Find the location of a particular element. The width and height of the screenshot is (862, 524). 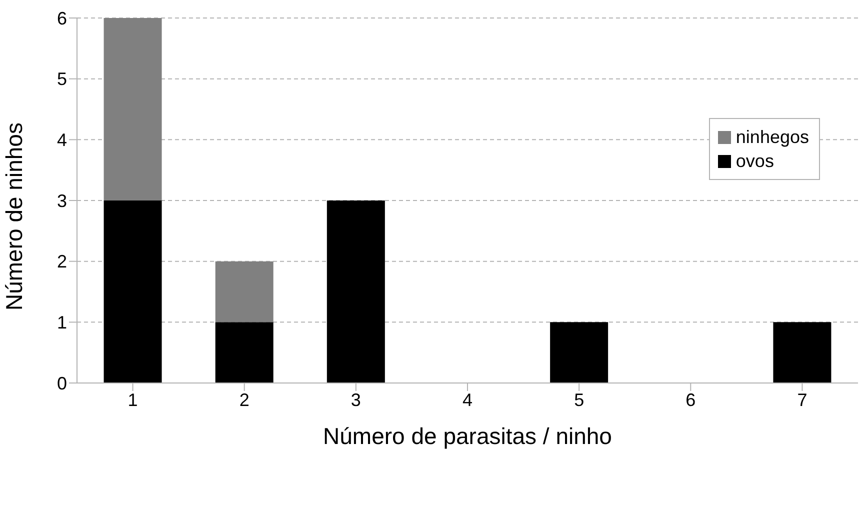

legend-label: ninhegos is located at coordinates (772, 137).